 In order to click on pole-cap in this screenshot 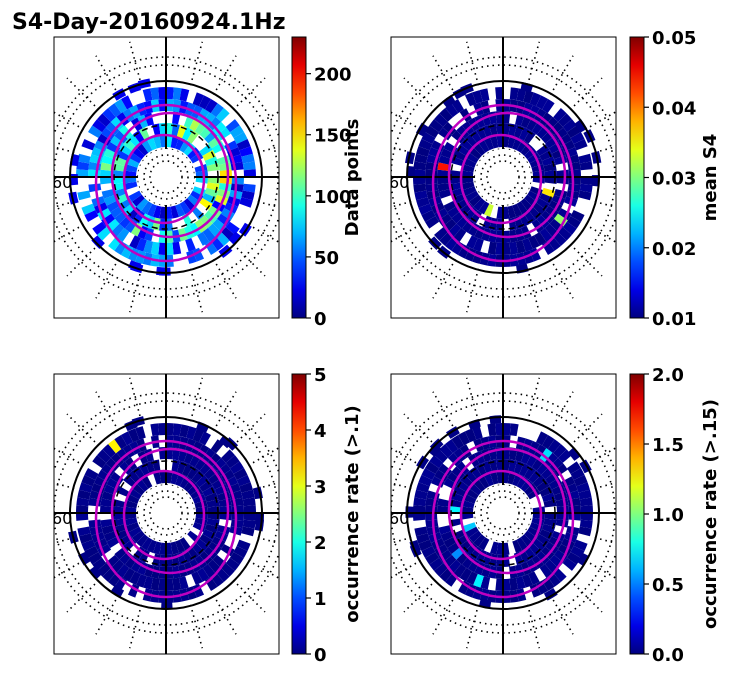, I will do `click(166, 177)`.